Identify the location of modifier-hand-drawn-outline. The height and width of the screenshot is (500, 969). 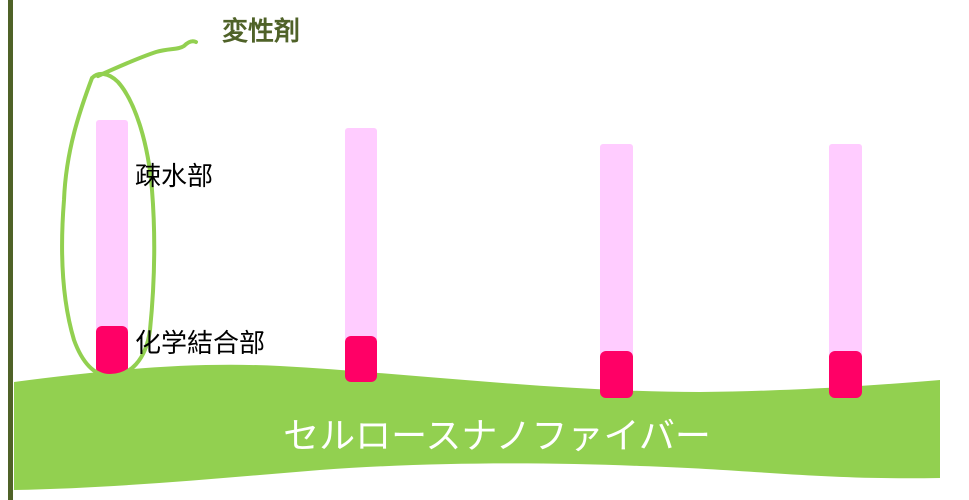
(108, 224).